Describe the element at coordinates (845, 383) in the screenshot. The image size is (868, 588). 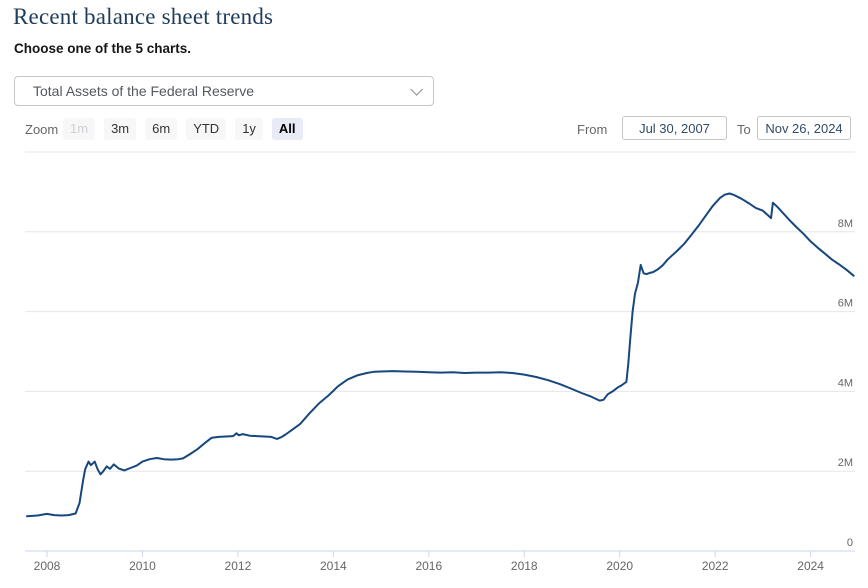
I see `y-tick-label: 4M` at that location.